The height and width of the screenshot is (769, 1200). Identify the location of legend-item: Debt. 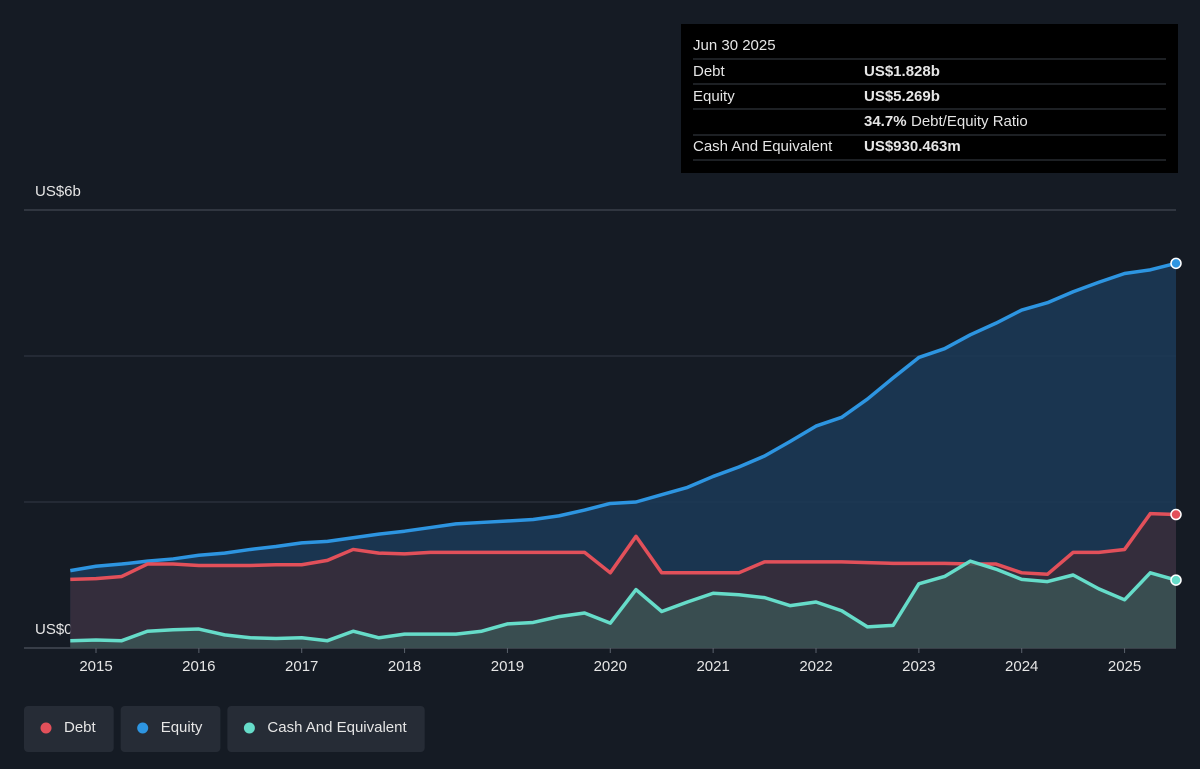
(69, 729).